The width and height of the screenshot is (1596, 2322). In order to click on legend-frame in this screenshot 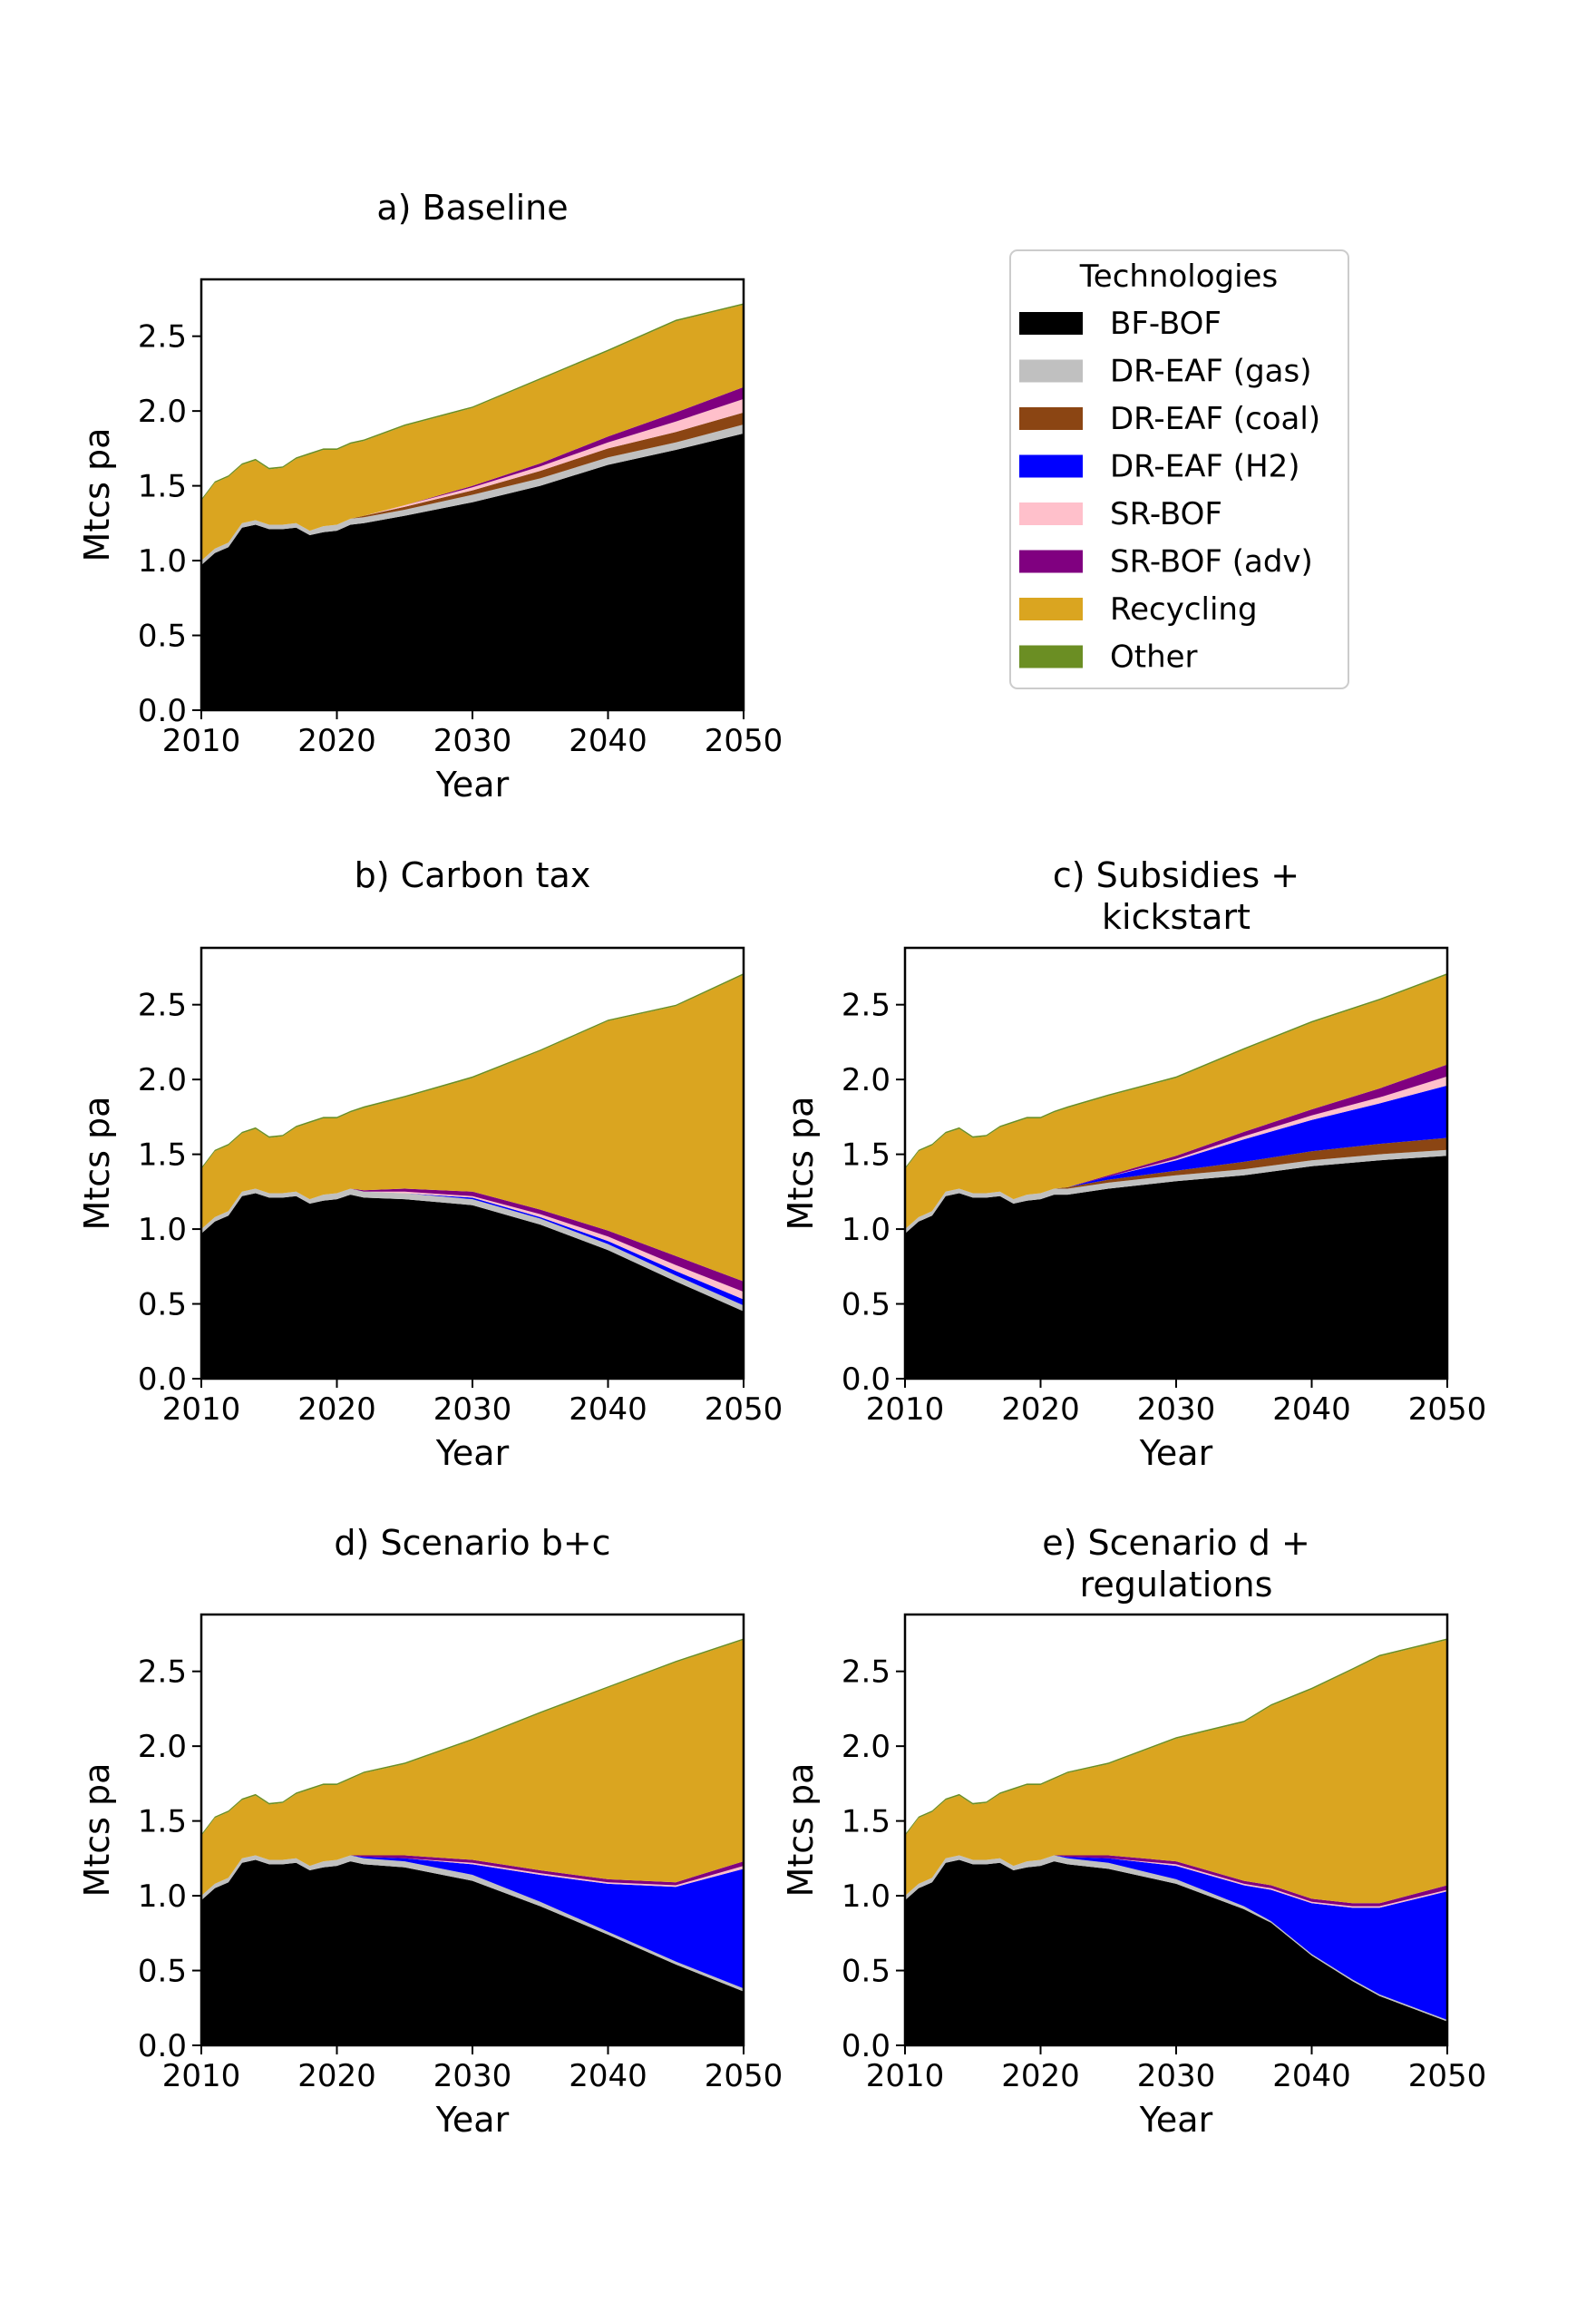, I will do `click(1179, 469)`.